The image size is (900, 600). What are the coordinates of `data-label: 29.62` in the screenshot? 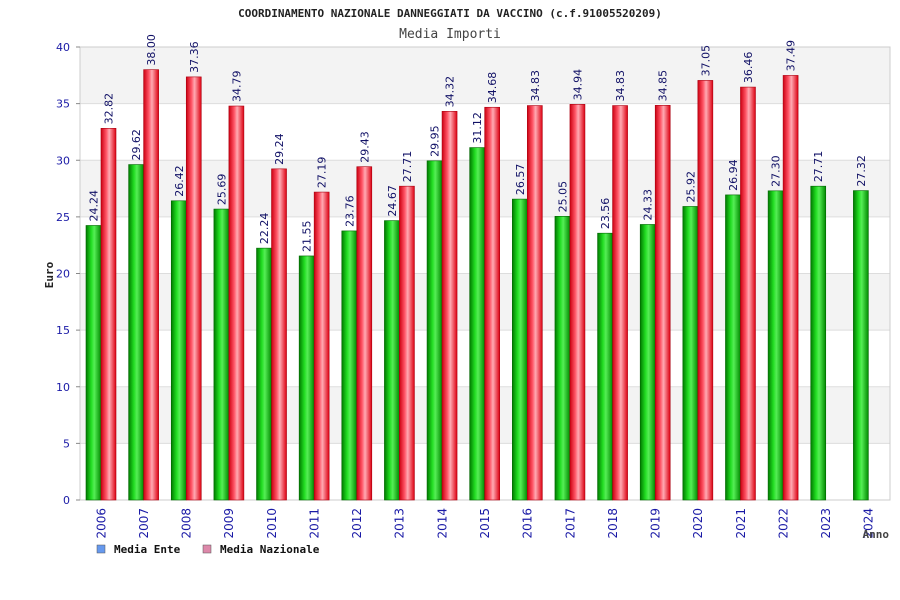 It's located at (136, 145).